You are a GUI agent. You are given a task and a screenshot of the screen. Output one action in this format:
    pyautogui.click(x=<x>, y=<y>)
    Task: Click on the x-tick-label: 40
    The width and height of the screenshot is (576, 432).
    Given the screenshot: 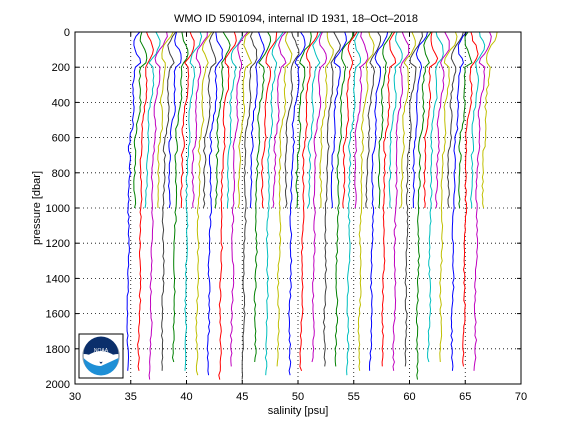 What is the action you would take?
    pyautogui.click(x=186, y=397)
    